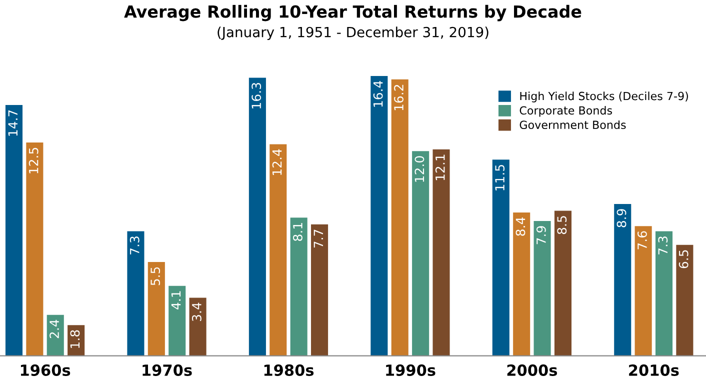 This screenshot has width=706, height=391. What do you see at coordinates (176, 300) in the screenshot?
I see `data-label: 4.1` at bounding box center [176, 300].